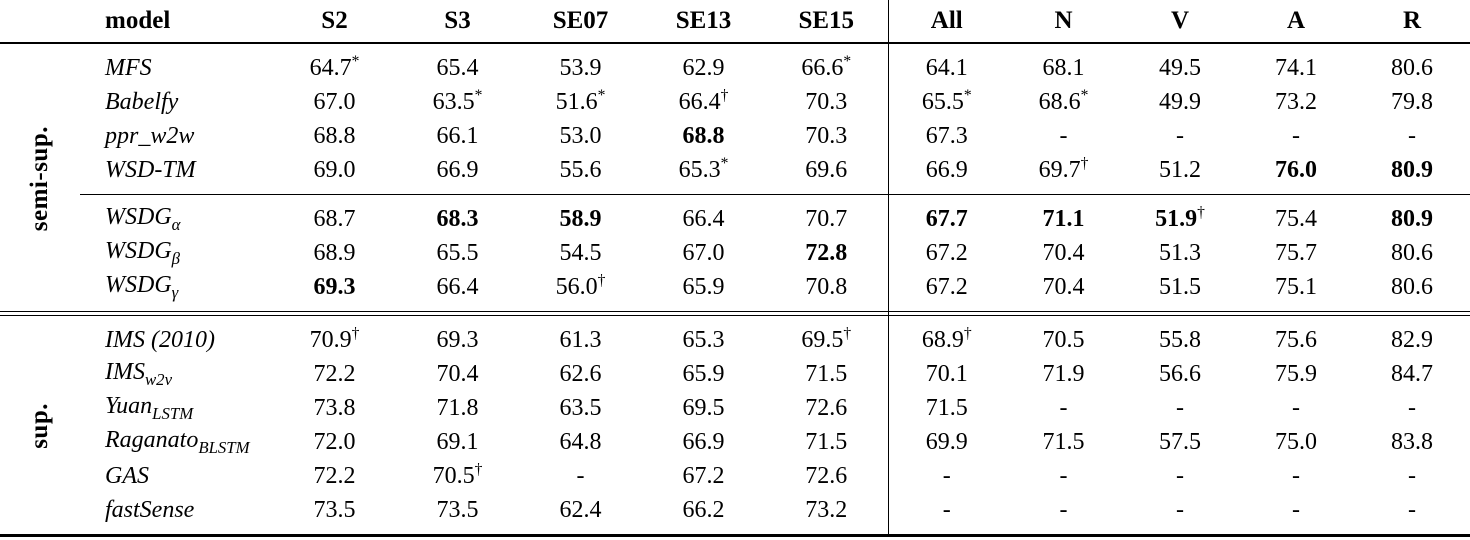 This screenshot has width=1470, height=540. I want to click on score-value: 69.7, so click(1059, 169).